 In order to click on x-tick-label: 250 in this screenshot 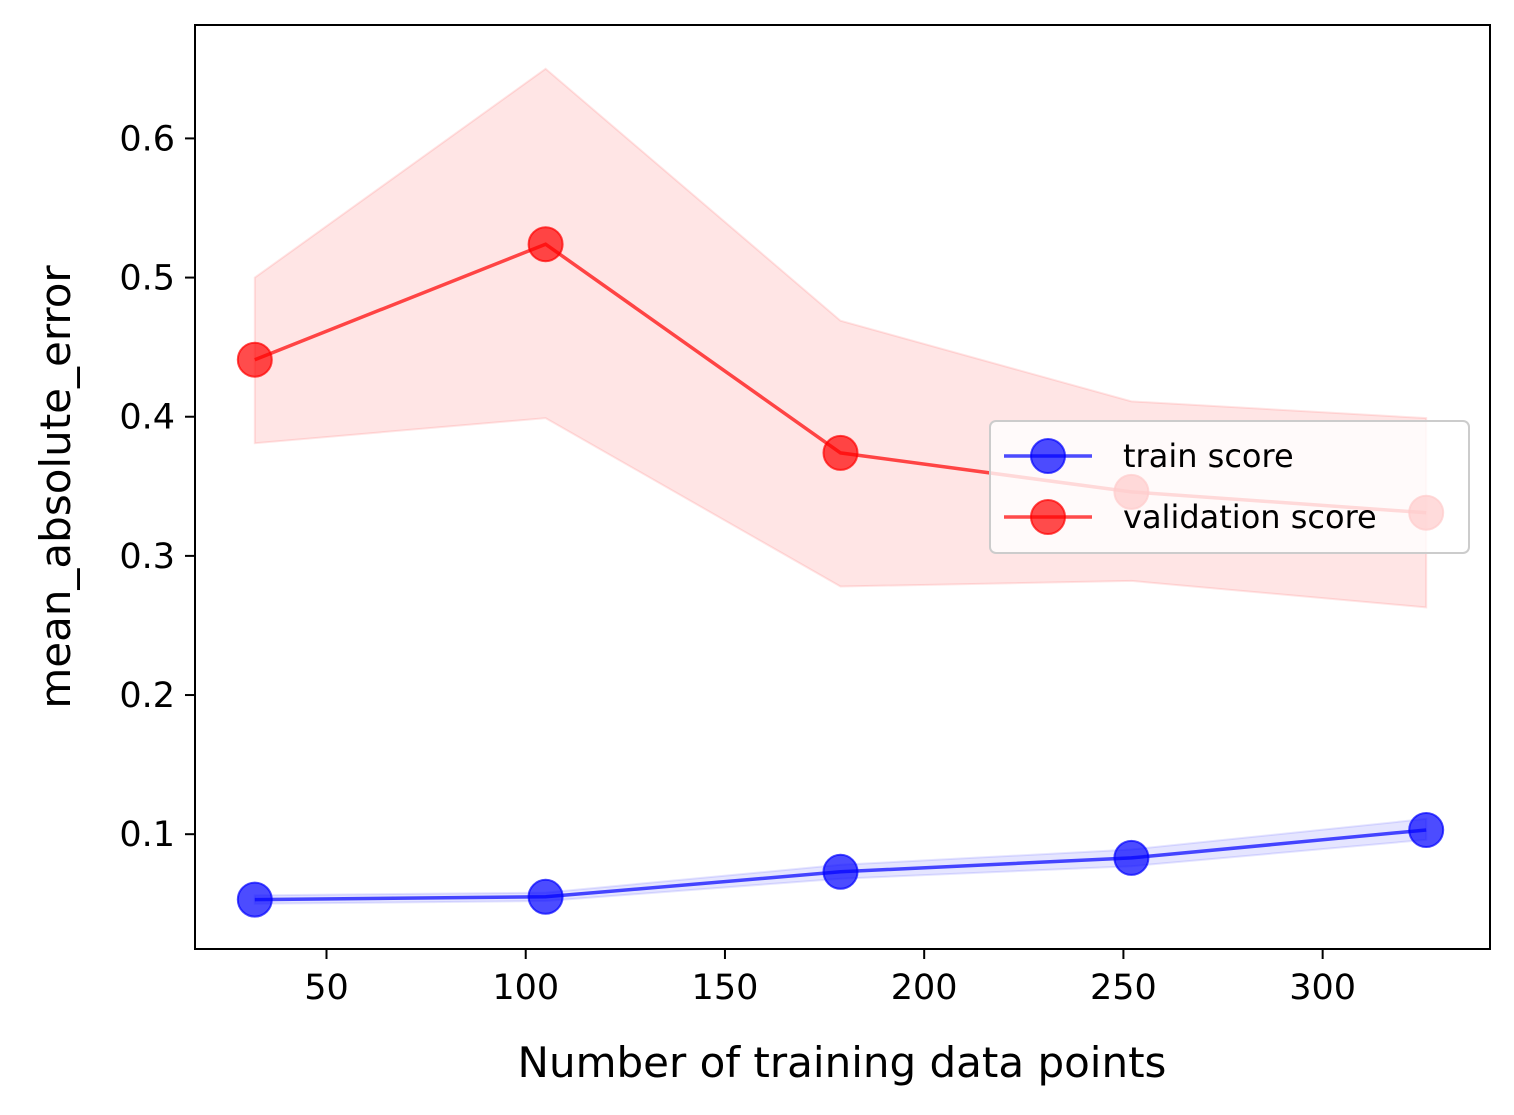, I will do `click(1123, 988)`.